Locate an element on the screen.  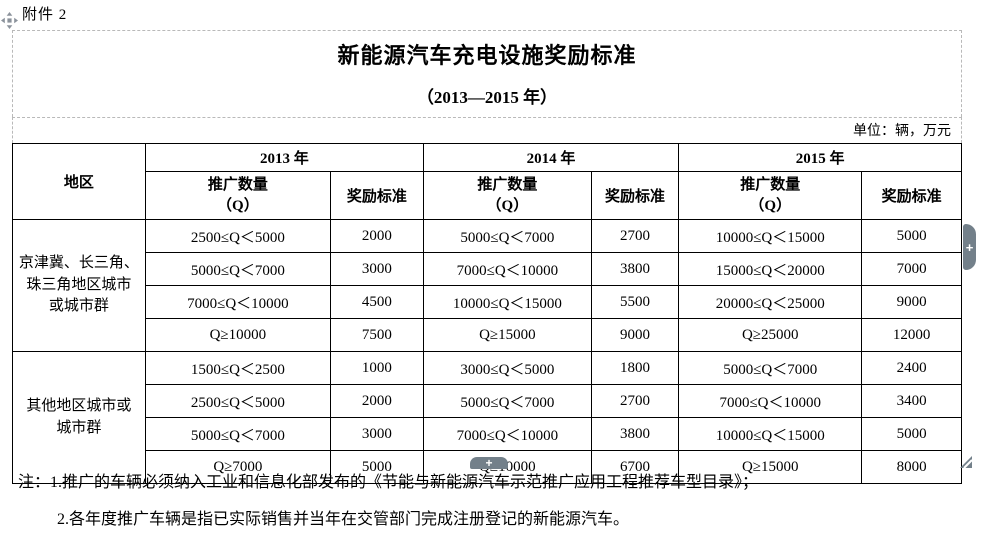
qty-cell: 20000≤Q＜25000 is located at coordinates (770, 302).